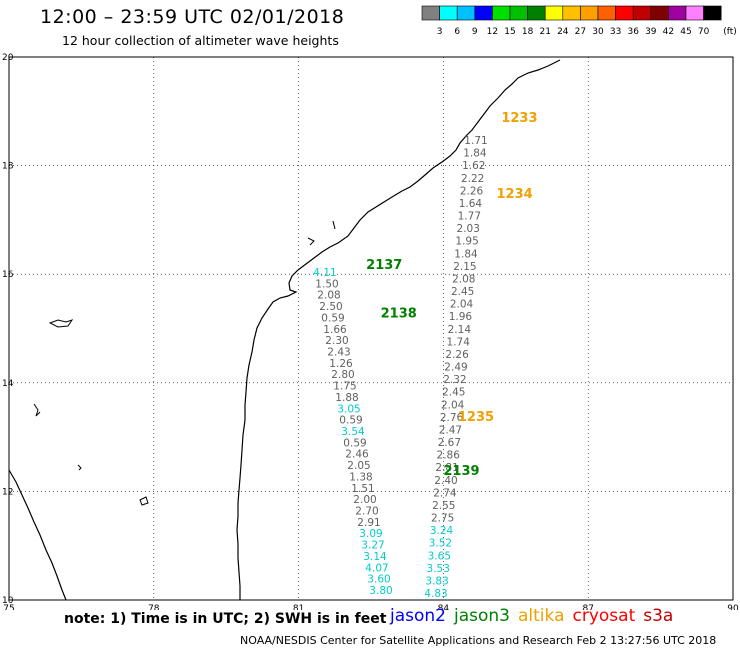 This screenshot has width=740, height=650. Describe the element at coordinates (704, 32) in the screenshot. I see `scale-label: 70` at that location.